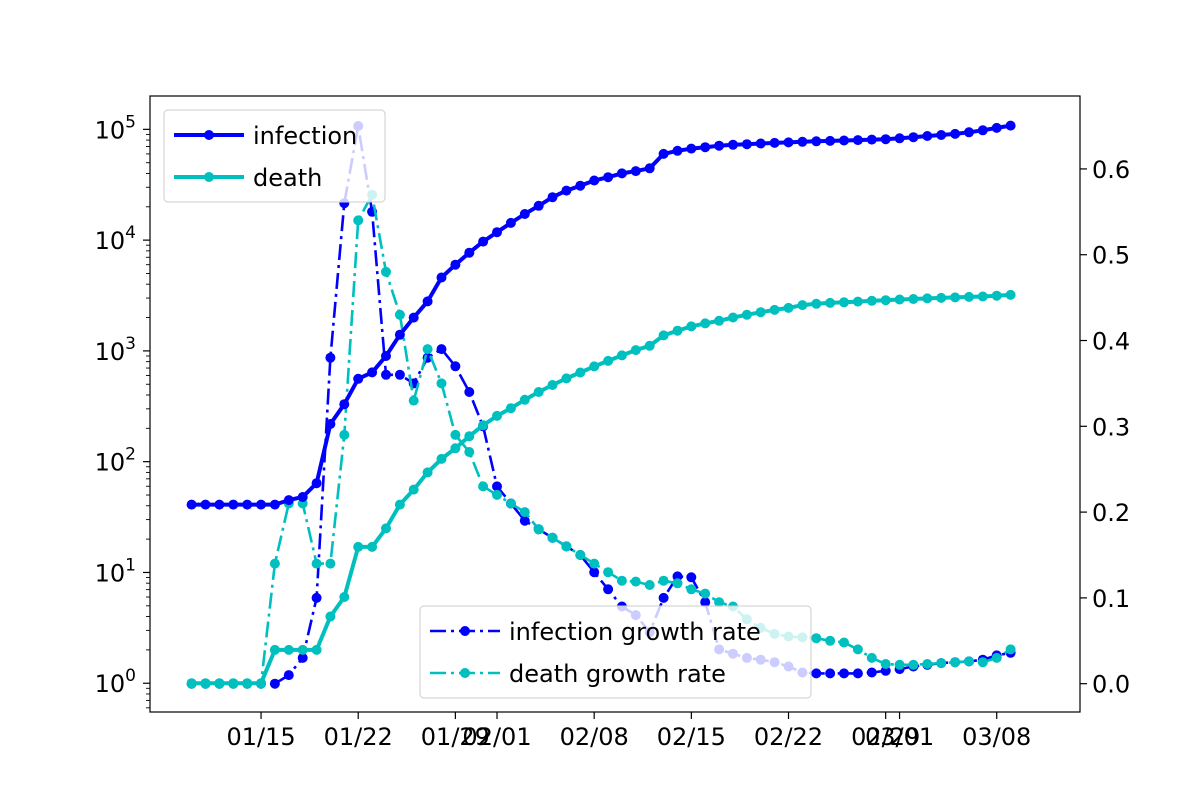 The image size is (1200, 800). Describe the element at coordinates (115, 461) in the screenshot. I see `left-axis-tick-label: 10²` at that location.